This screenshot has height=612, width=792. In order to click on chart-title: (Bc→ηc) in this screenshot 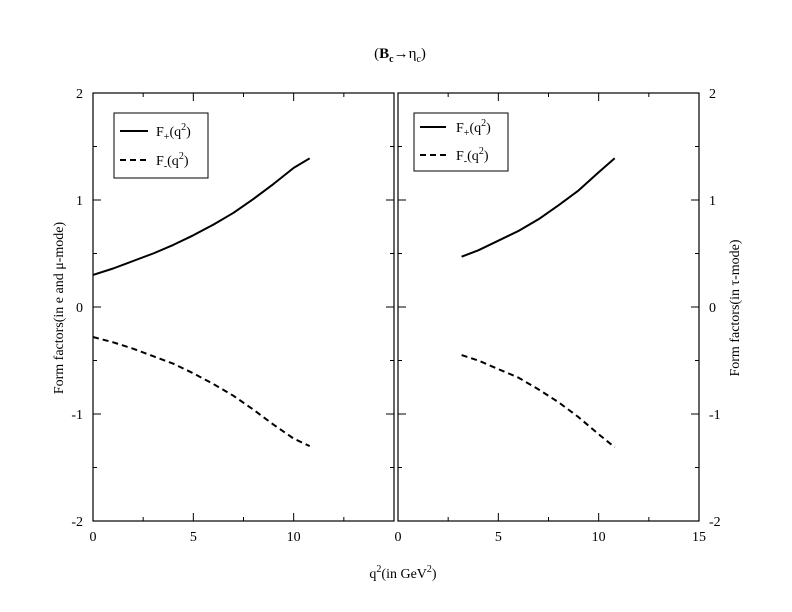, I will do `click(400, 55)`.